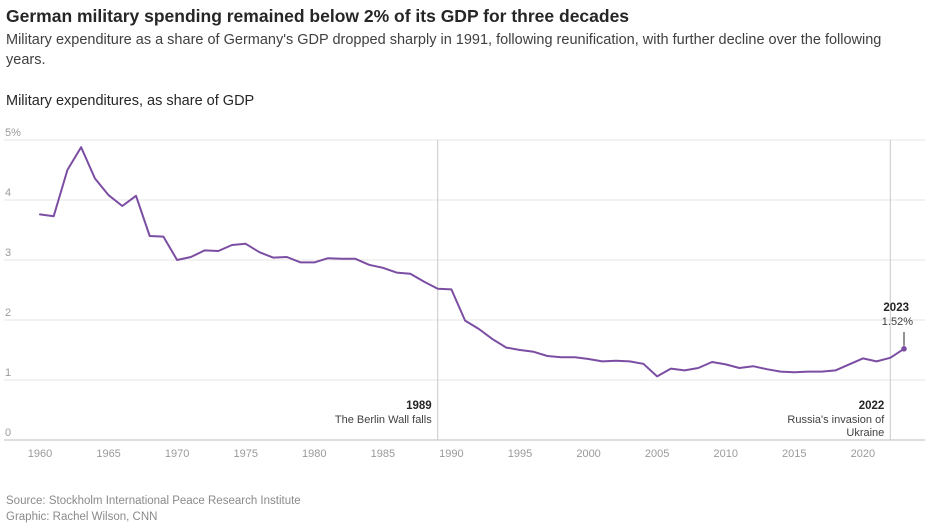 The height and width of the screenshot is (529, 939). What do you see at coordinates (657, 454) in the screenshot?
I see `x-tick-label: 2005` at bounding box center [657, 454].